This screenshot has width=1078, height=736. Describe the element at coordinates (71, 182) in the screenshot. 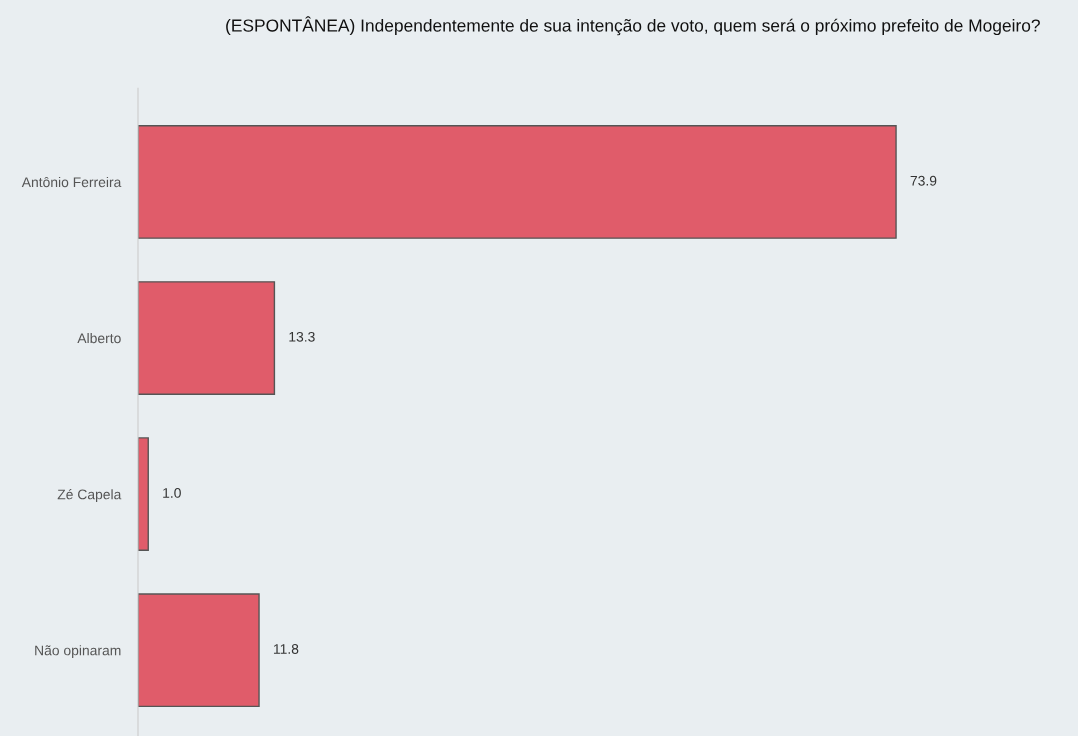

I see `y-tick-label: Antônio Ferreira` at that location.